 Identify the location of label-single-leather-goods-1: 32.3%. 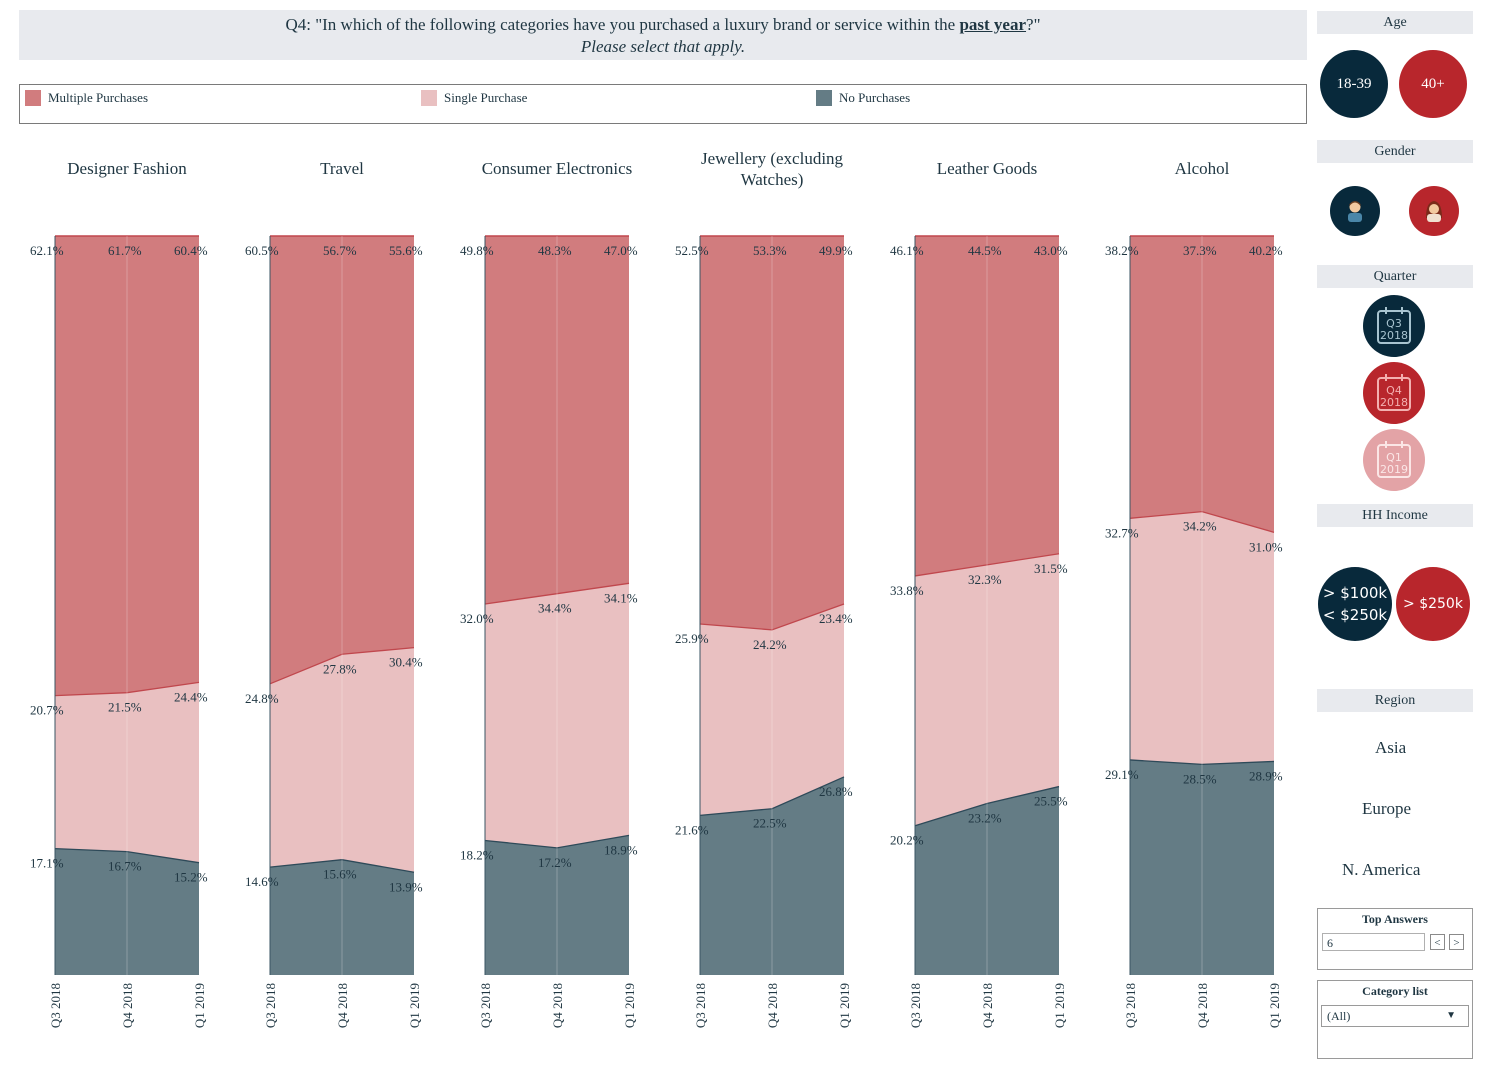
(985, 579).